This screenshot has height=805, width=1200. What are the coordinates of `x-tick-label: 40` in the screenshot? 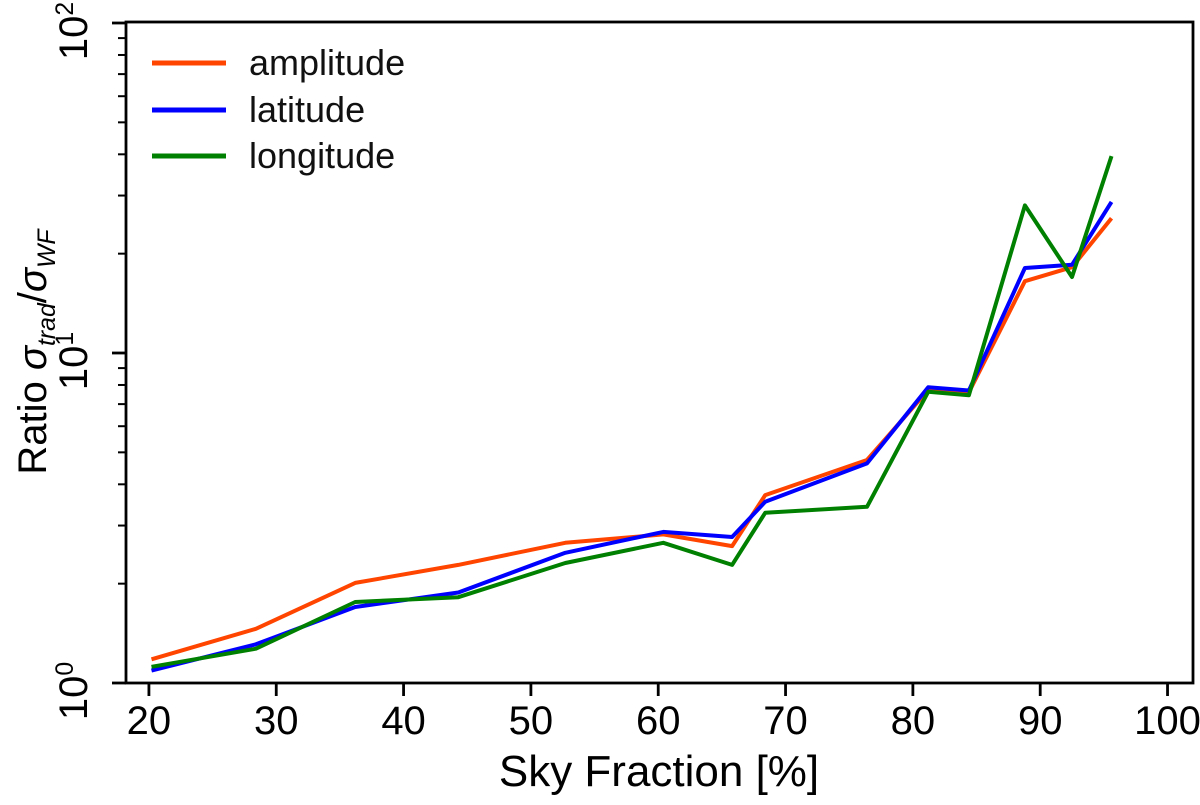 It's located at (403, 721).